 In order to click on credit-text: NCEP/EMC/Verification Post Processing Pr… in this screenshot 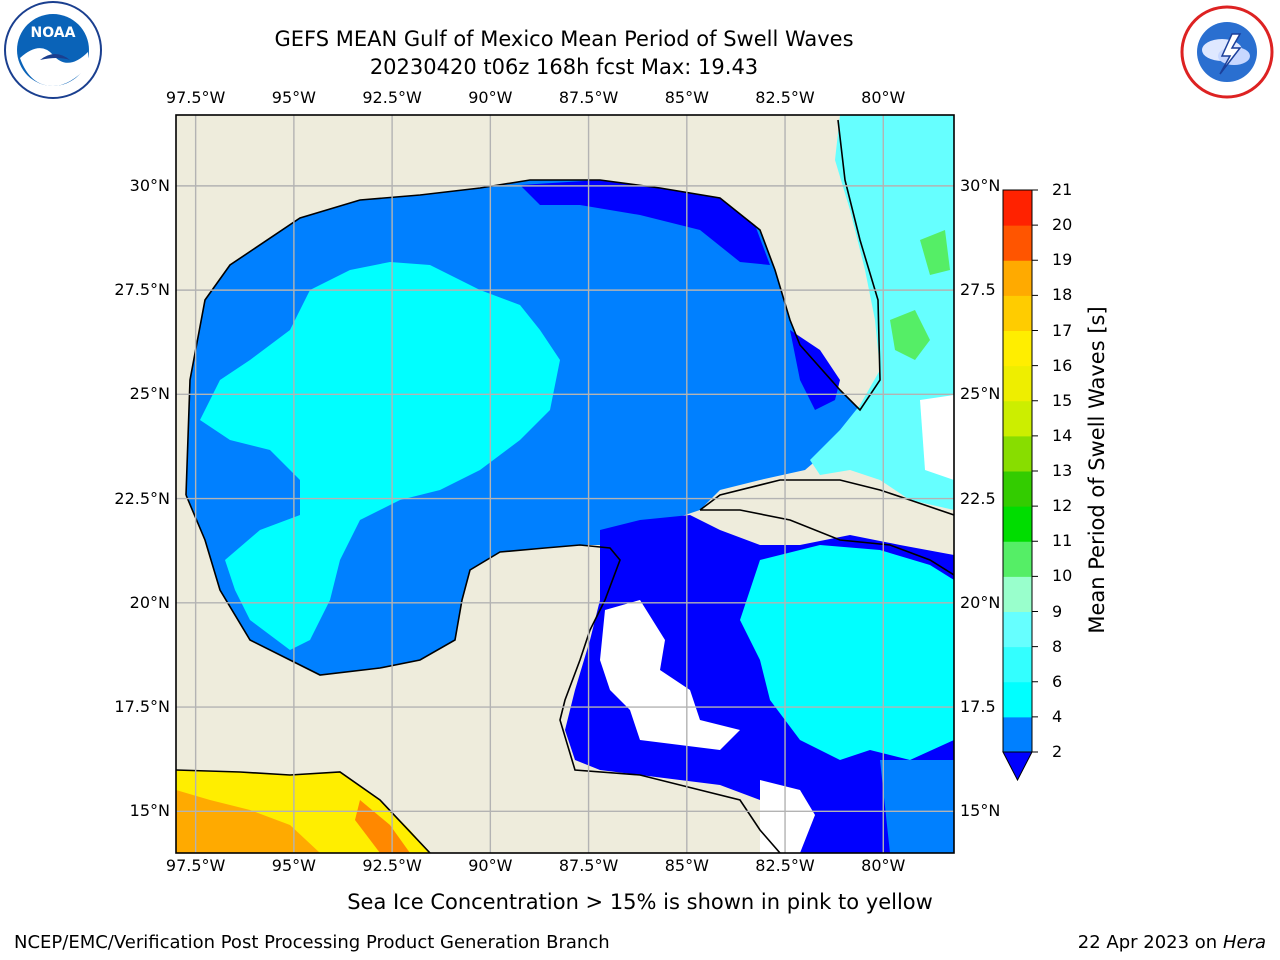, I will do `click(312, 942)`.